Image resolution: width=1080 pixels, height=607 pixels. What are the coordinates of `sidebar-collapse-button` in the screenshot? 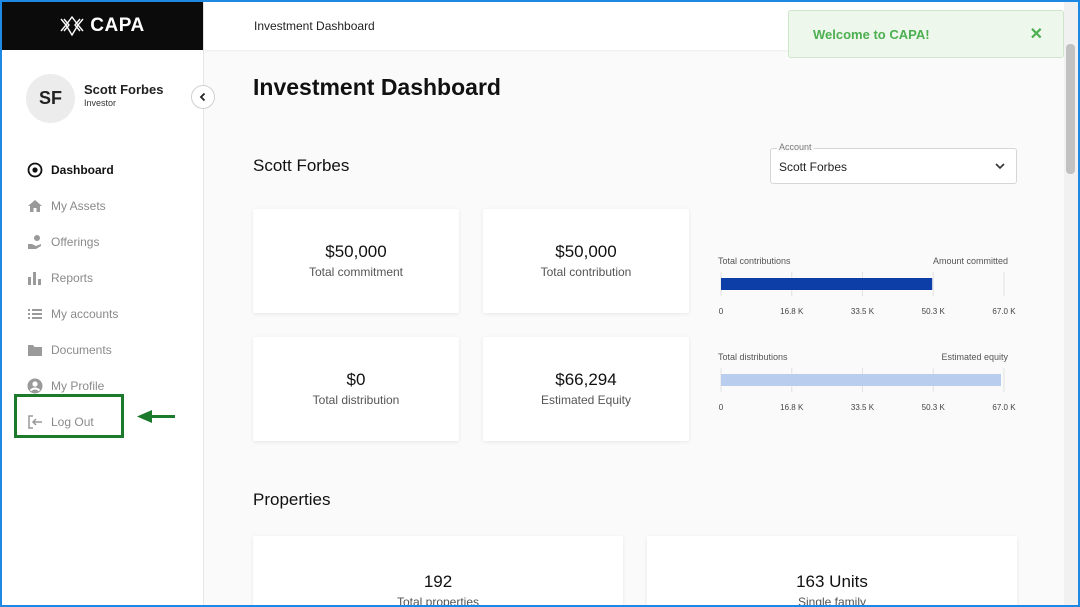 It's located at (203, 97).